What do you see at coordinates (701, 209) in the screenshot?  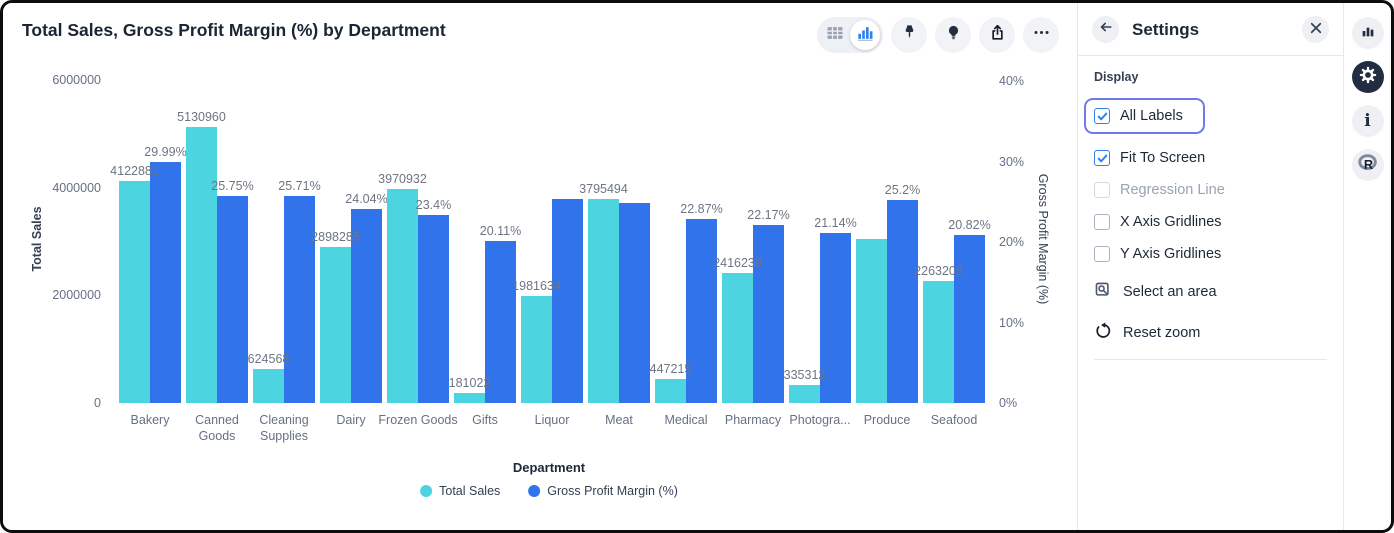 I see `data-label-margin: 22.87%` at bounding box center [701, 209].